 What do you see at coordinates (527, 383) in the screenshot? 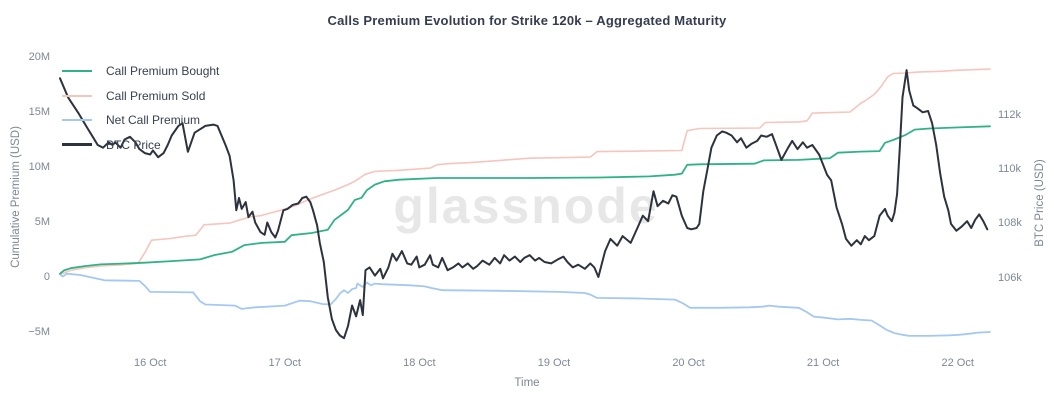
I see `x-axis-title: Time` at bounding box center [527, 383].